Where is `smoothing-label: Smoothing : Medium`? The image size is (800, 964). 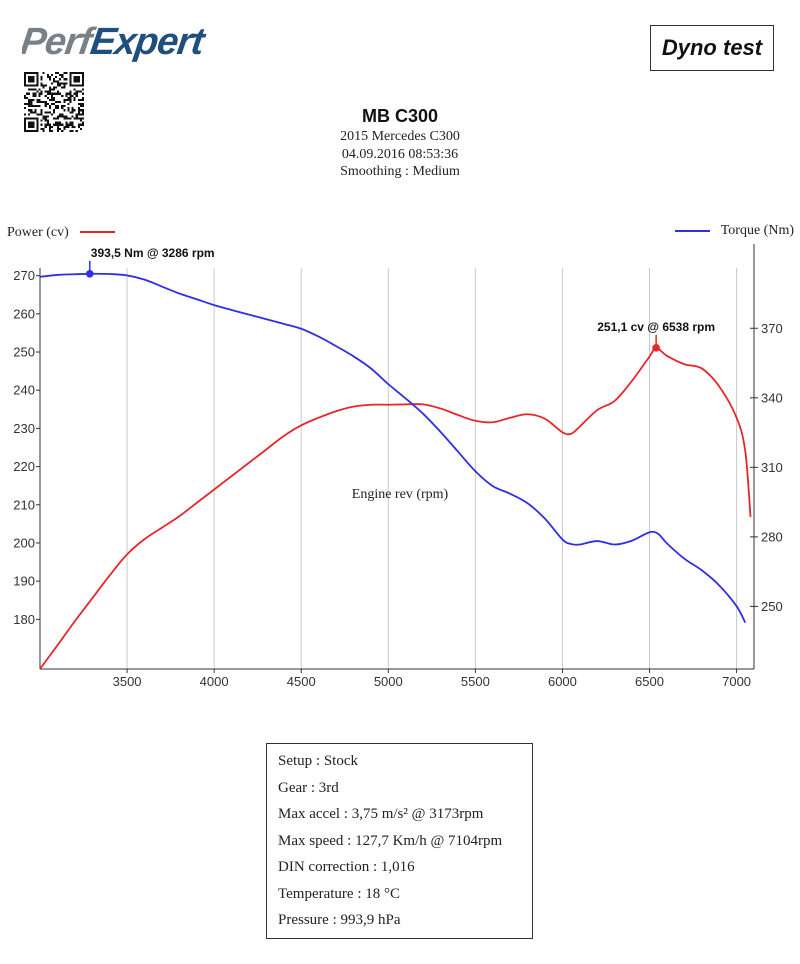
smoothing-label: Smoothing : Medium is located at coordinates (400, 171).